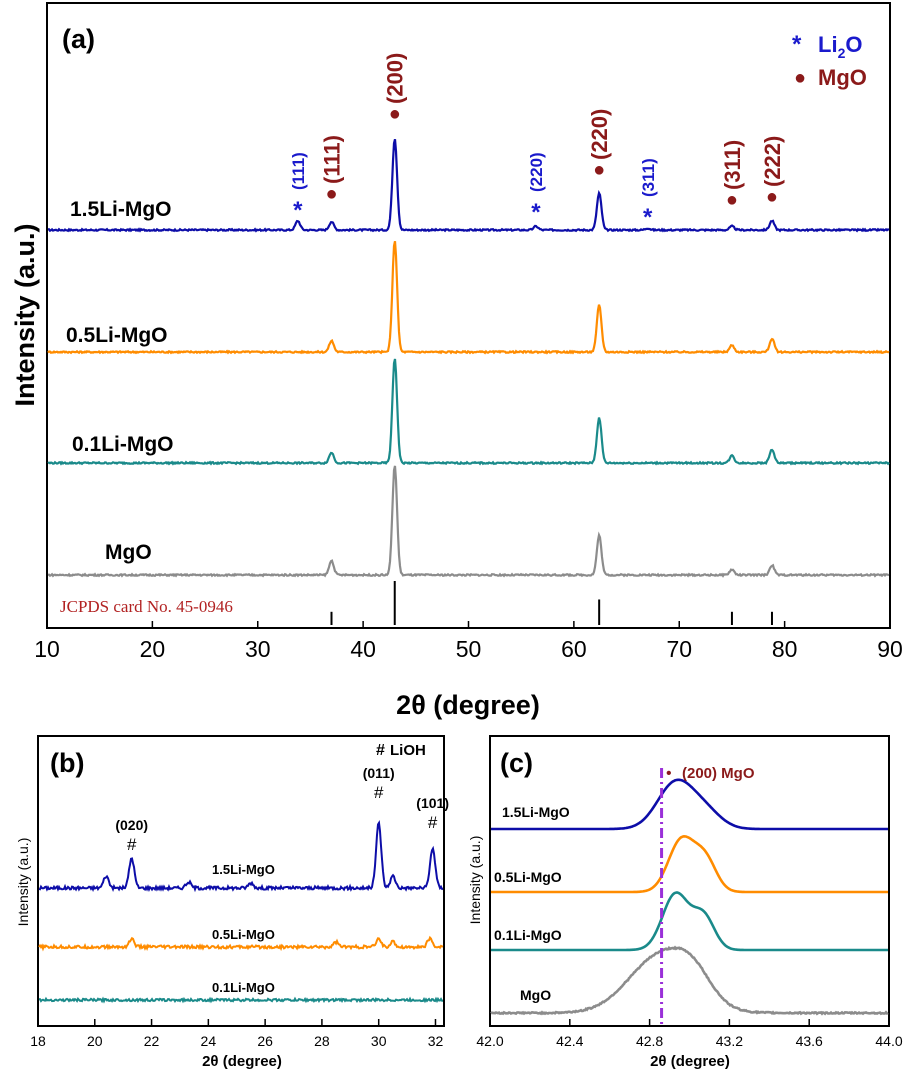  Describe the element at coordinates (536, 172) in the screenshot. I see `peak-label-li2o-220: (220)` at that location.